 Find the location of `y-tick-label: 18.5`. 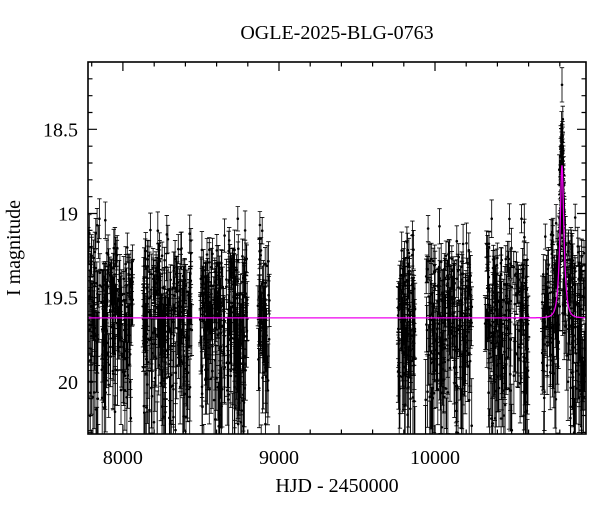

y-tick-label: 18.5 is located at coordinates (60, 130).